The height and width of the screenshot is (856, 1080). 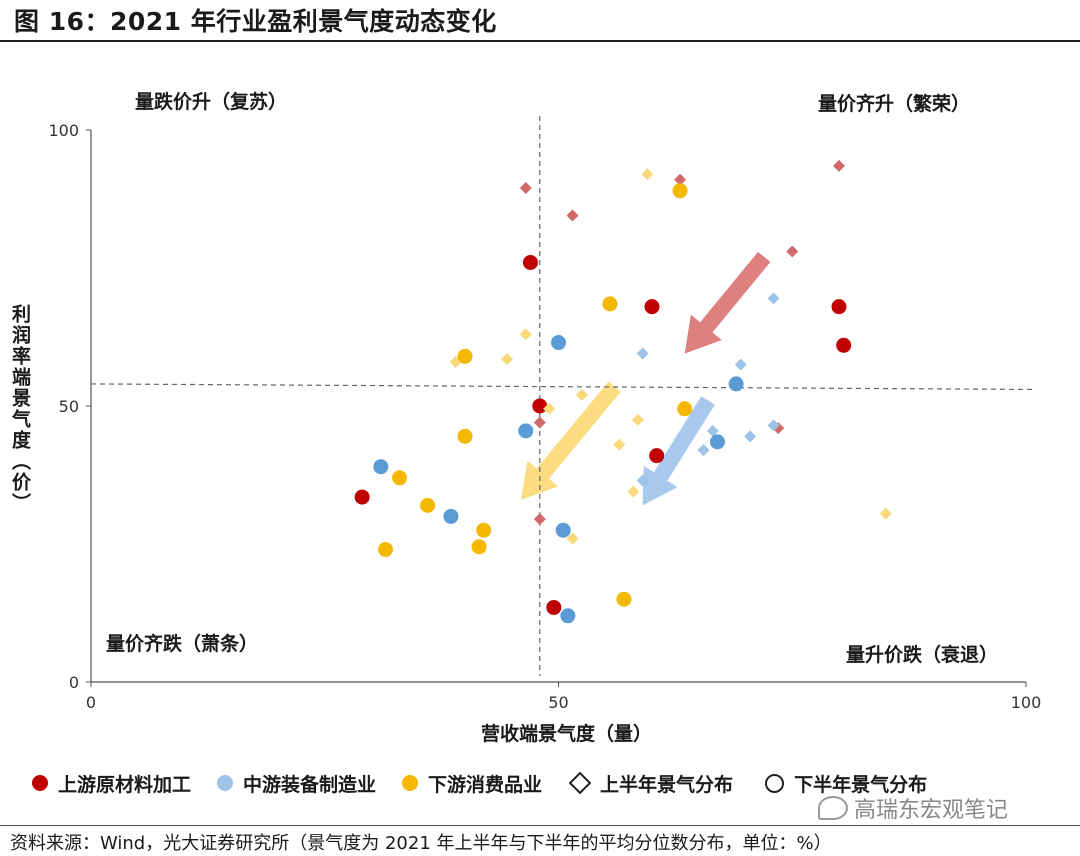 I want to click on quadrant-label-bottom-right: 量升价跌（衰退）, so click(x=922, y=654).